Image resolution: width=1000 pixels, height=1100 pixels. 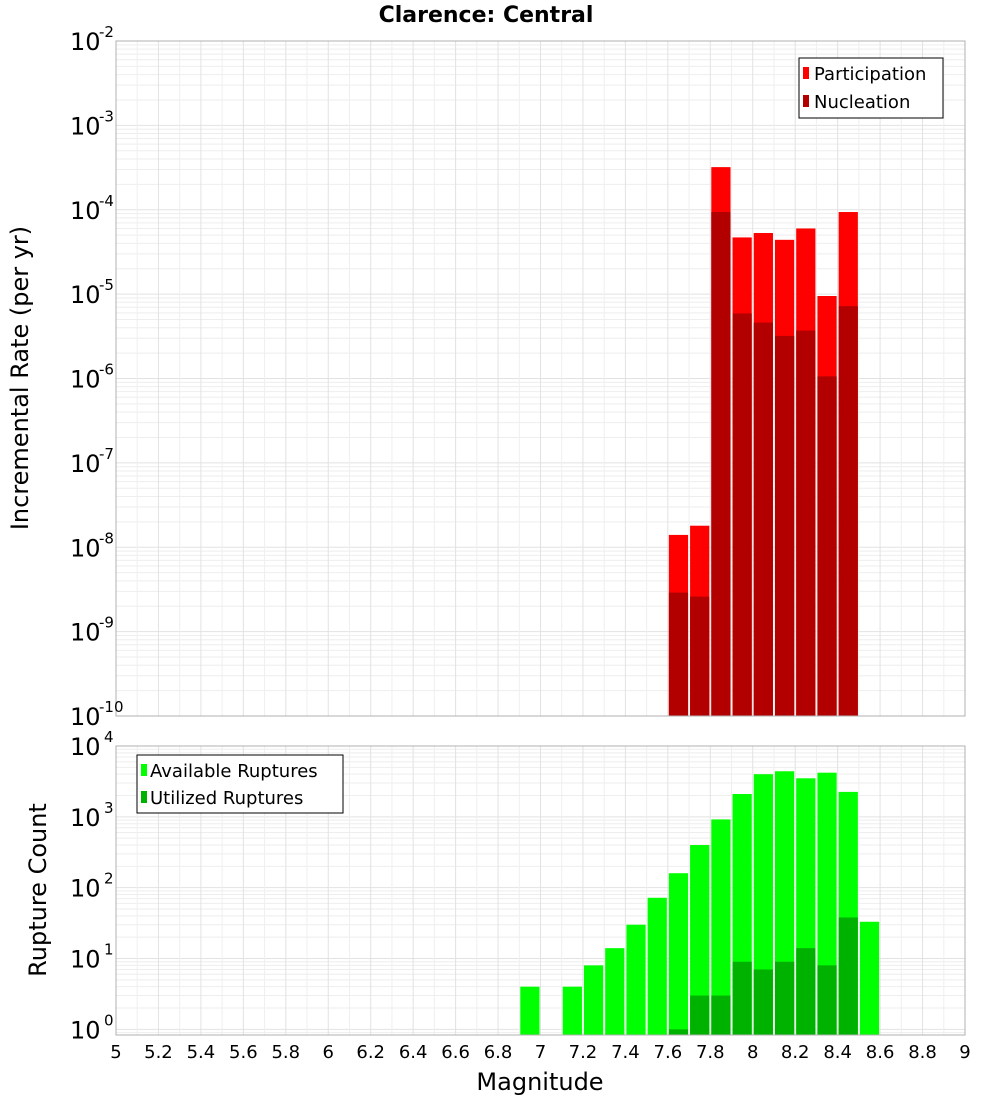 What do you see at coordinates (109, 1020) in the screenshot?
I see `y-tick-exponent: 0` at bounding box center [109, 1020].